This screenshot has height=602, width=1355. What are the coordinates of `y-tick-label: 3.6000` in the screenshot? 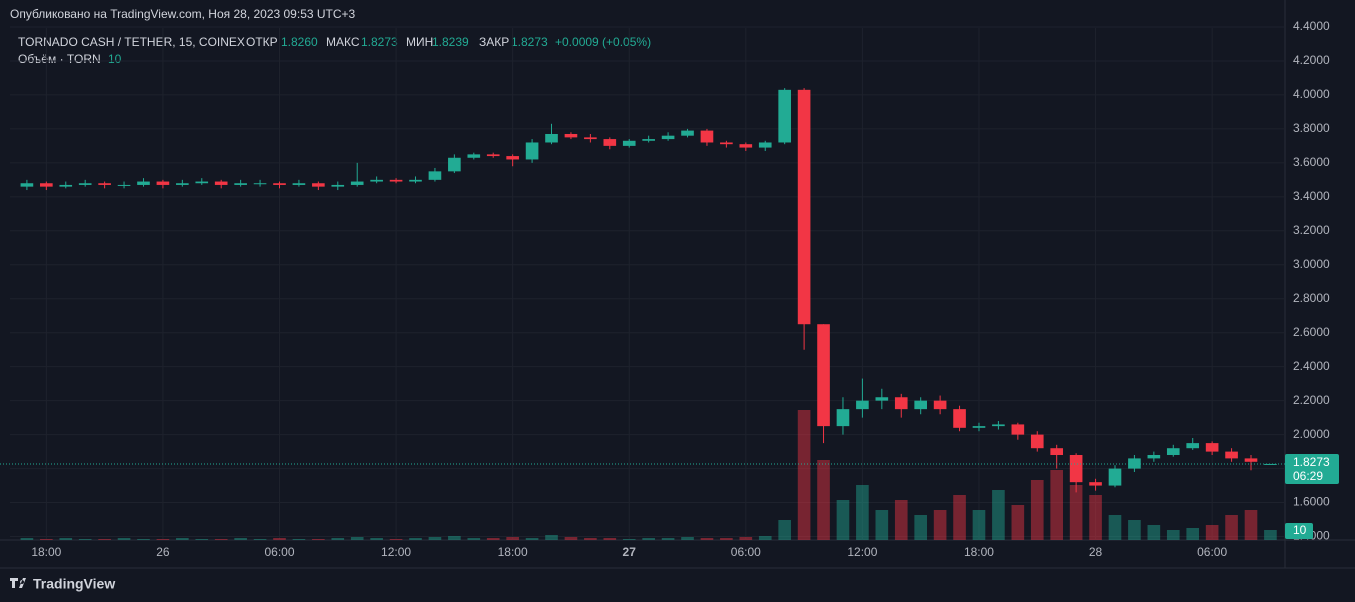 It's located at (1311, 162).